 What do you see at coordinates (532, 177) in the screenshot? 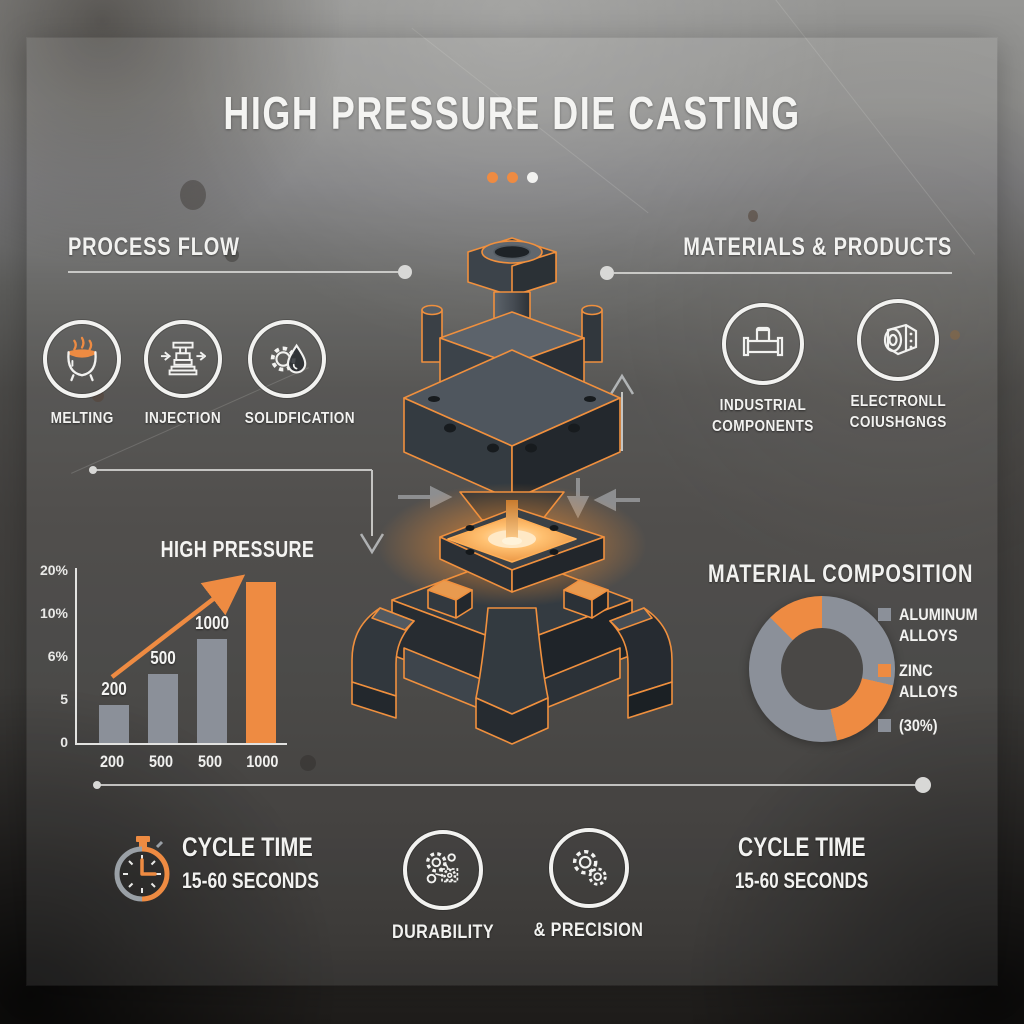
I see `dot-white` at bounding box center [532, 177].